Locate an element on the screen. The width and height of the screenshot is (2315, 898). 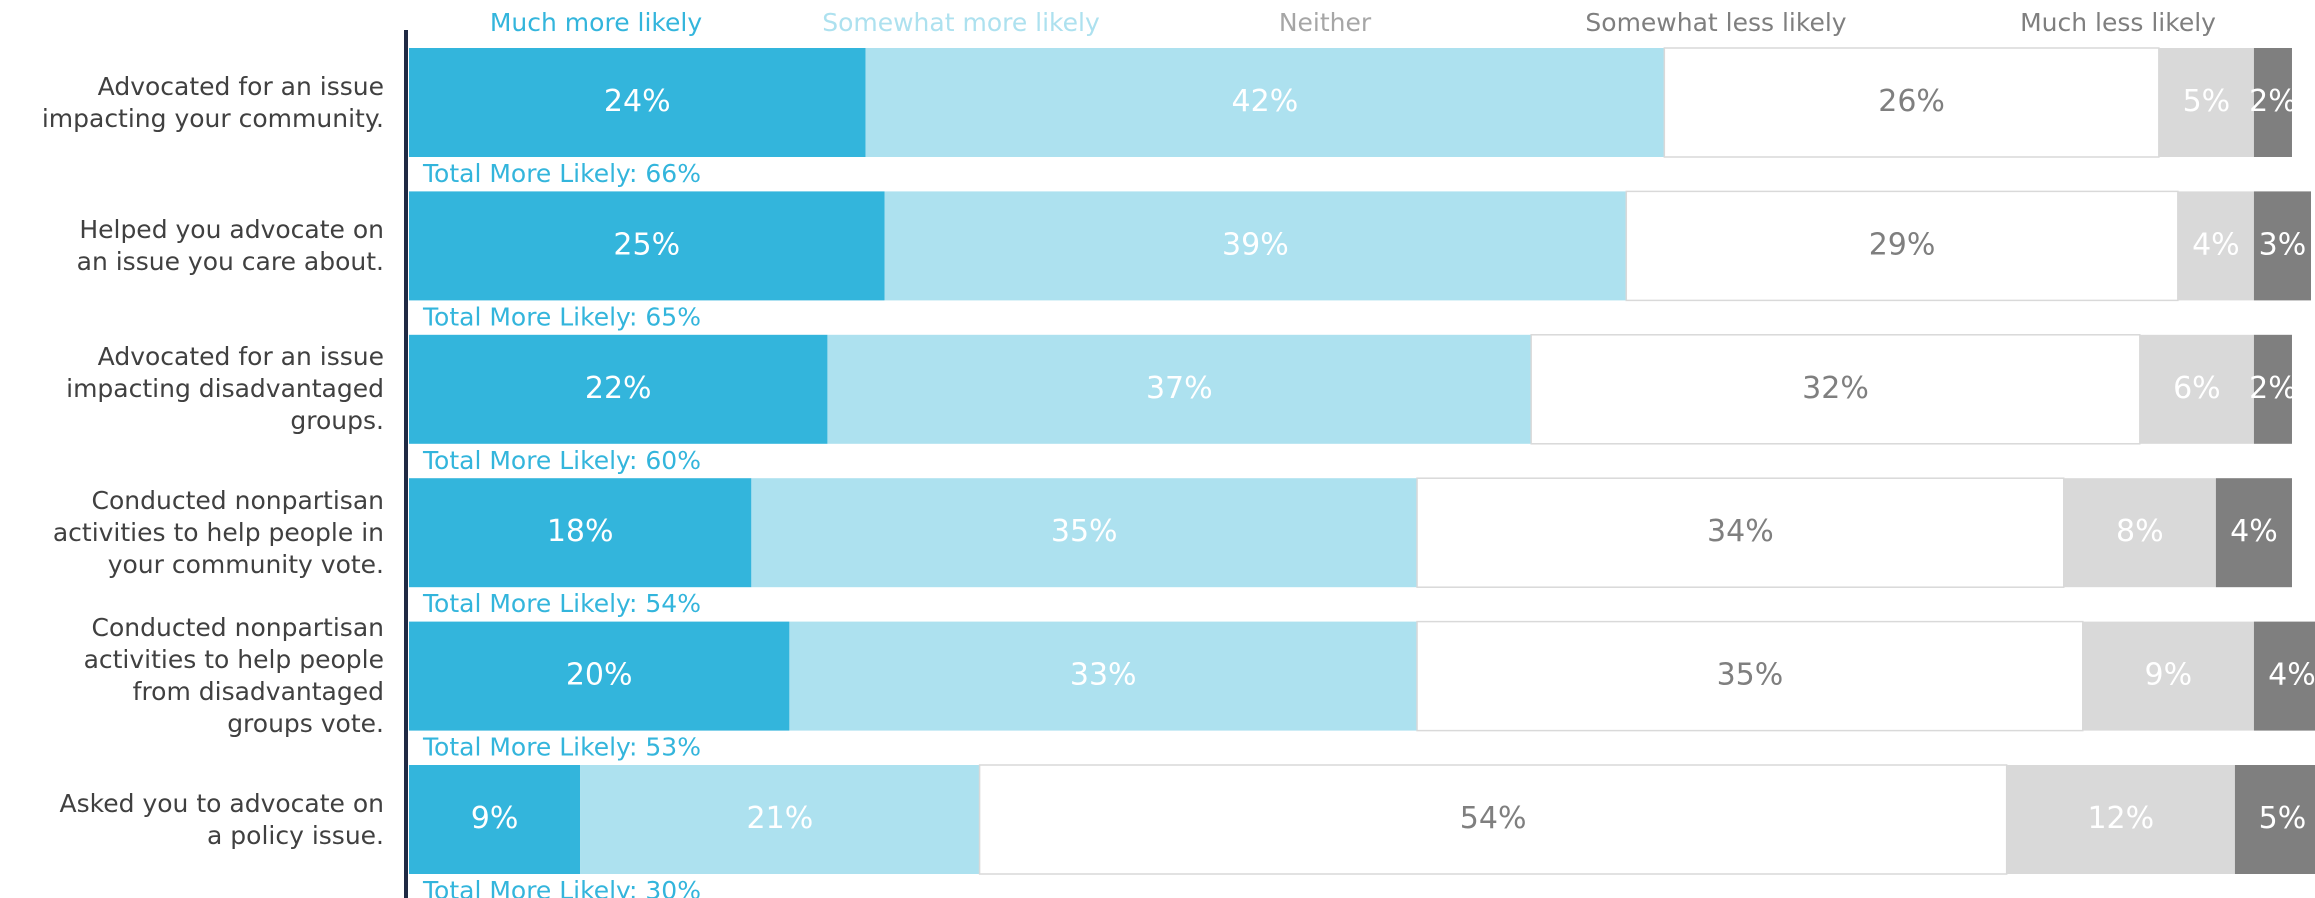
value-label: 8% is located at coordinates (2140, 531).